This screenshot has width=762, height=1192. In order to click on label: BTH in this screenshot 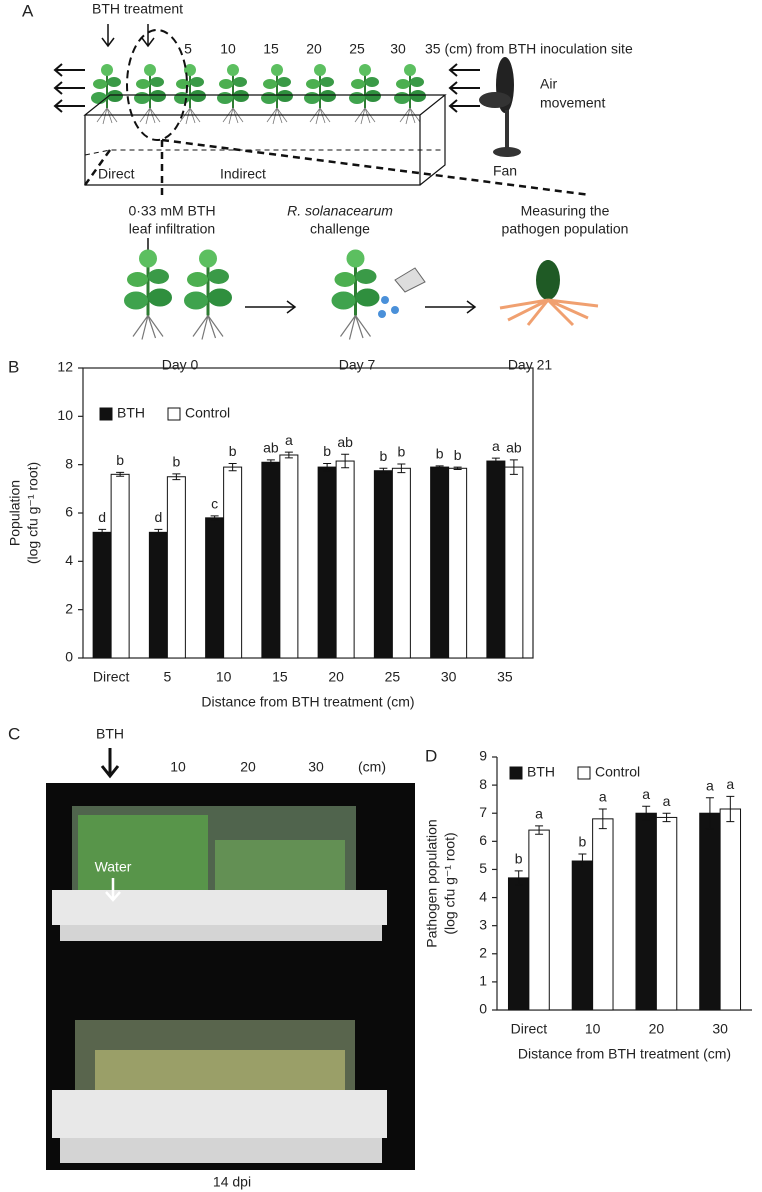, I will do `click(110, 734)`.